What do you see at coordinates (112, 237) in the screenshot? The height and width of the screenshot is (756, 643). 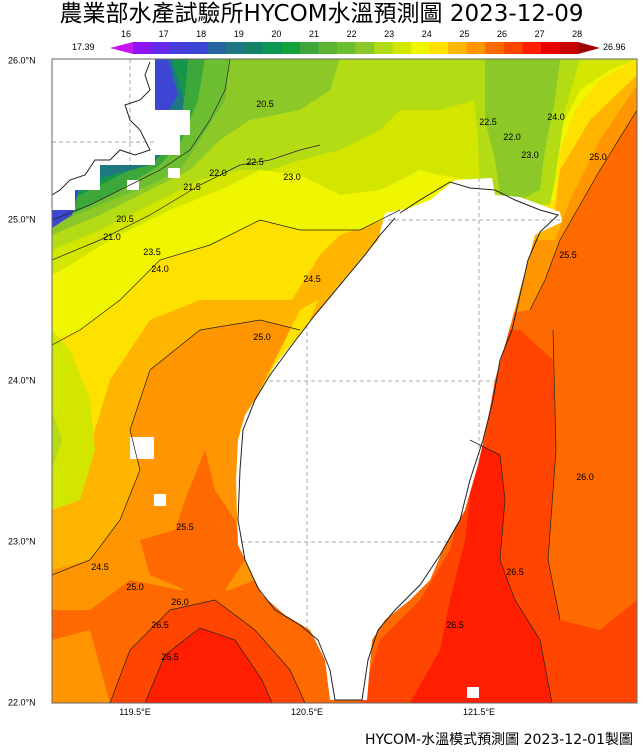 I see `contour-label: 21.0` at bounding box center [112, 237].